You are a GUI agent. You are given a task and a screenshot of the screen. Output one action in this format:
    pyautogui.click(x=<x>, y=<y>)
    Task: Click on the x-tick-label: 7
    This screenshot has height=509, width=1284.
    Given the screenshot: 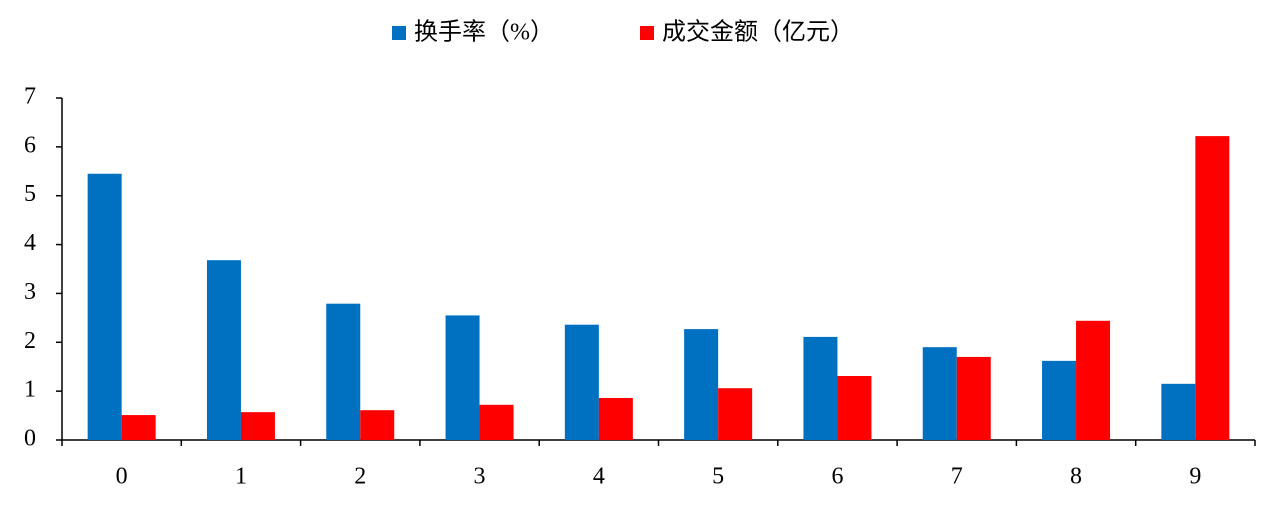 What is the action you would take?
    pyautogui.click(x=957, y=477)
    